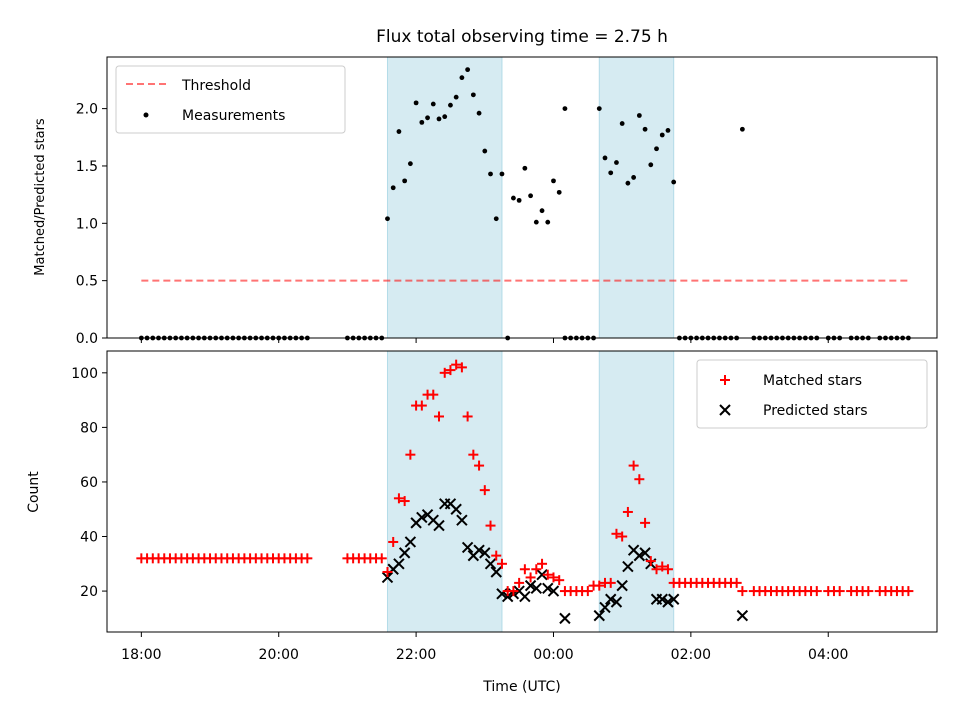 This screenshot has width=960, height=720. I want to click on top-legend-box, so click(230, 99).